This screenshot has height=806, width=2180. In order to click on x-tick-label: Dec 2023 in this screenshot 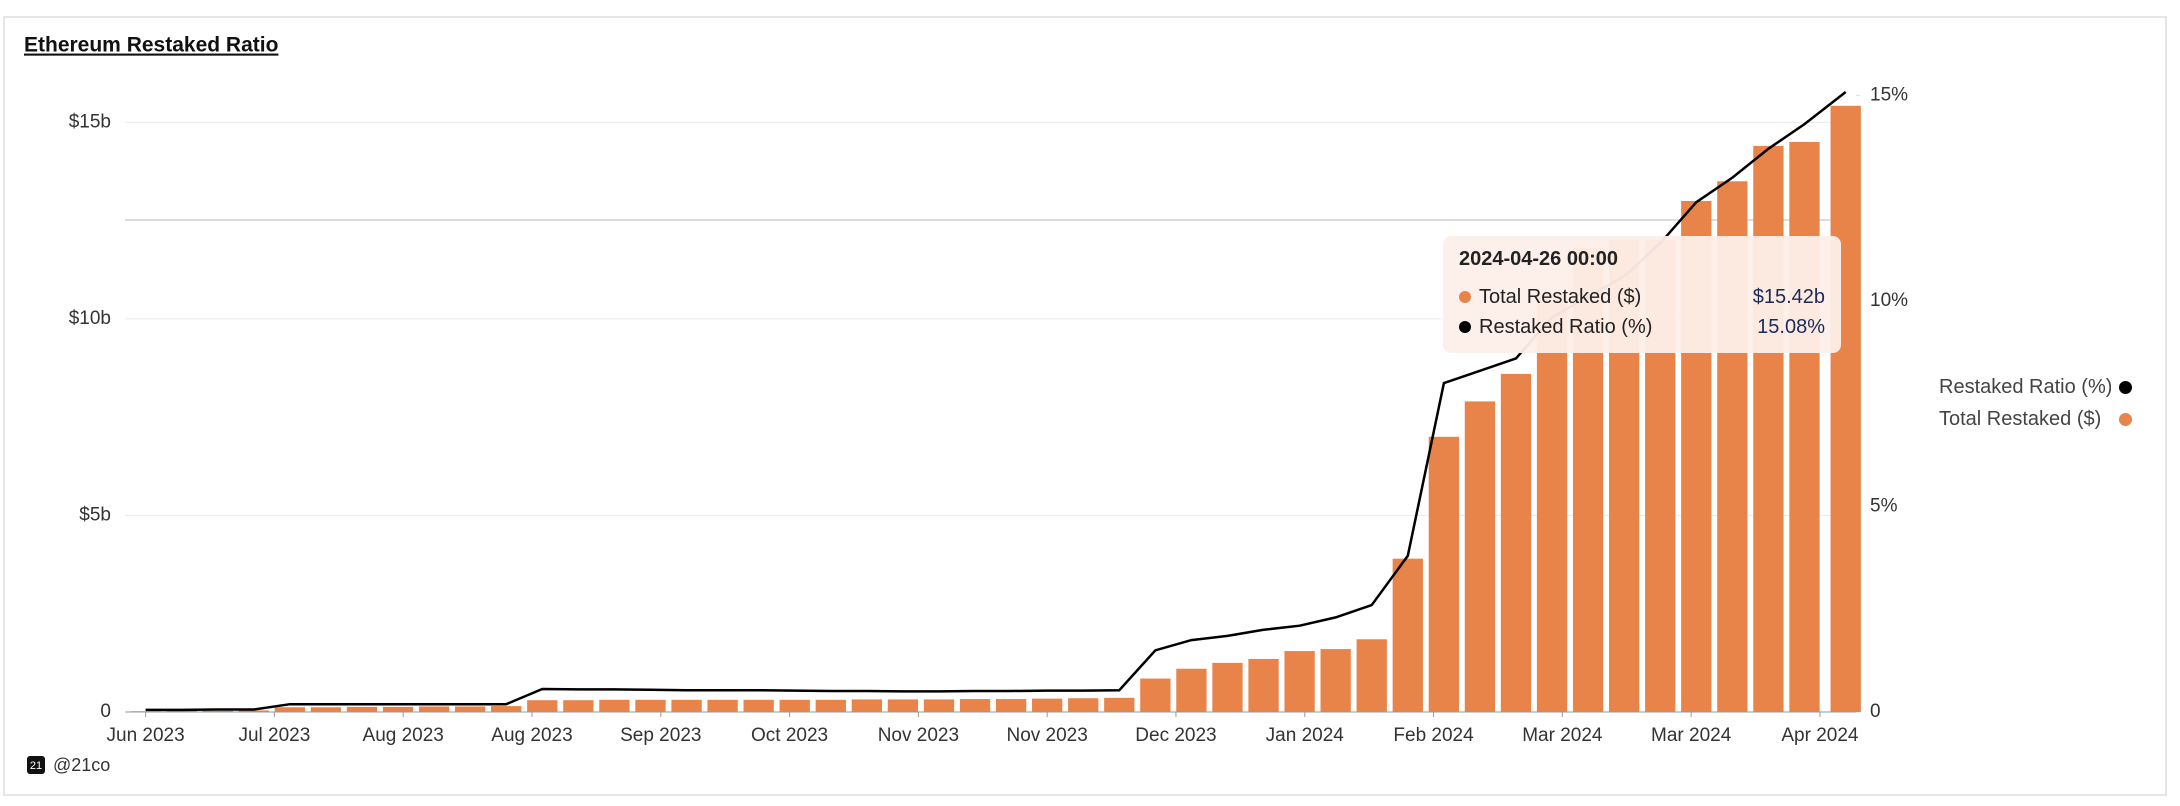, I will do `click(1175, 735)`.